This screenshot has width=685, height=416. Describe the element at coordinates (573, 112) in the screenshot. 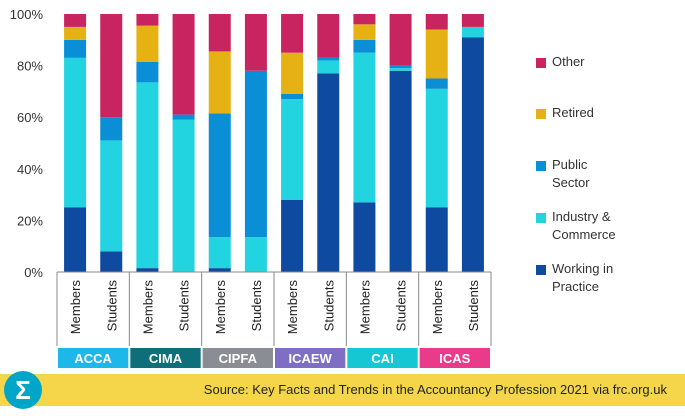

I see `legend-label: Retired` at that location.